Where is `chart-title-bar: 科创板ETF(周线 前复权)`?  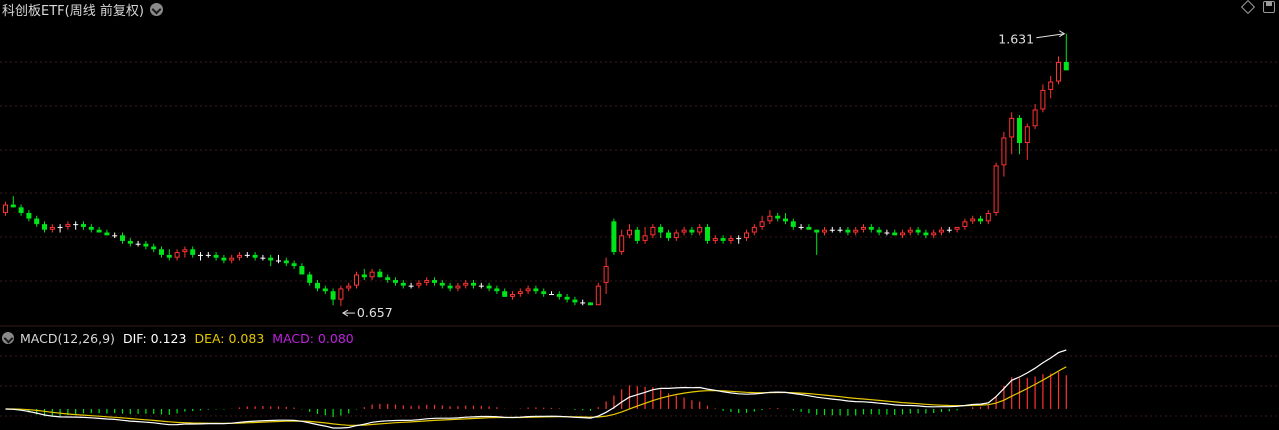 chart-title-bar: 科创板ETF(周线 前复权) is located at coordinates (82, 9).